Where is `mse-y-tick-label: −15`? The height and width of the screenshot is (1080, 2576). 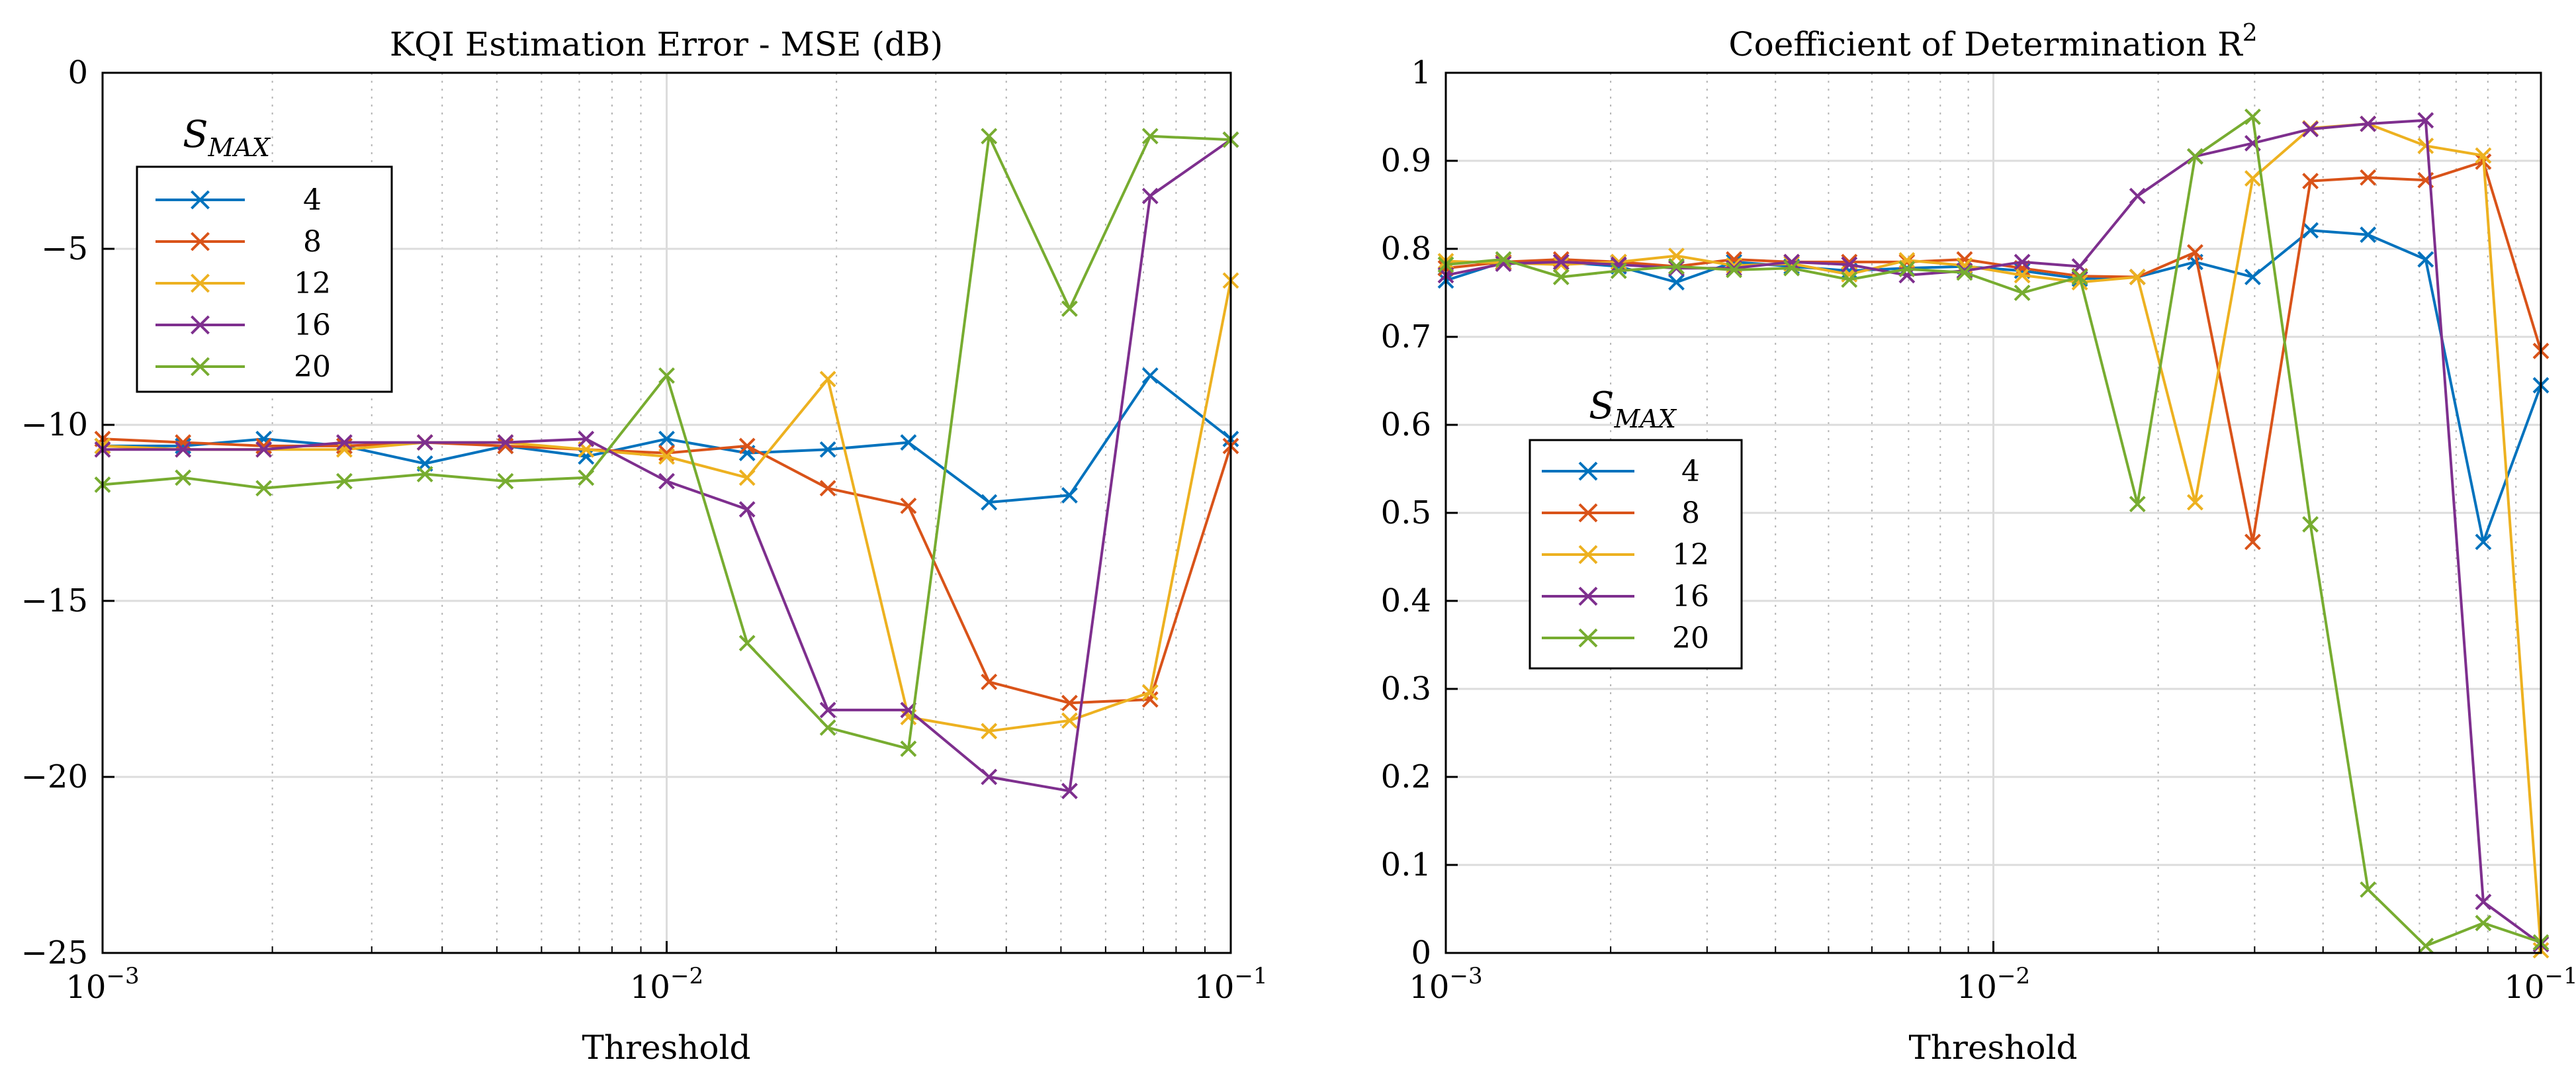
mse-y-tick-label: −15 is located at coordinates (54, 600).